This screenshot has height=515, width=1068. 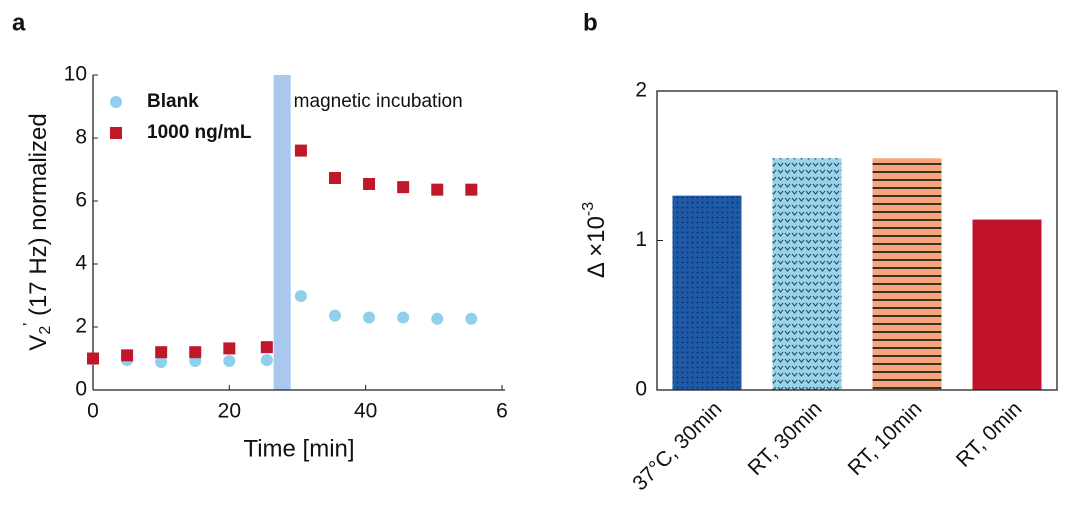 What do you see at coordinates (45, 330) in the screenshot?
I see `y-label-sub: 2` at bounding box center [45, 330].